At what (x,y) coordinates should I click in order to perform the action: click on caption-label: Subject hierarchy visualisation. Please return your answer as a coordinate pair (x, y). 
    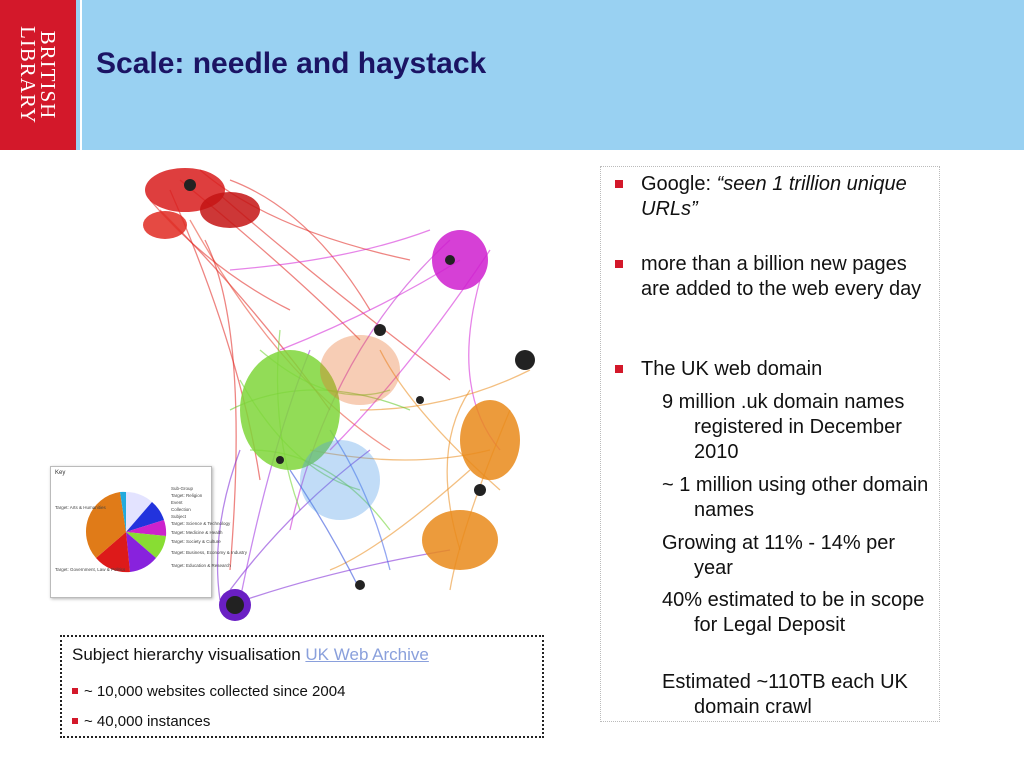
    Looking at the image, I should click on (189, 654).